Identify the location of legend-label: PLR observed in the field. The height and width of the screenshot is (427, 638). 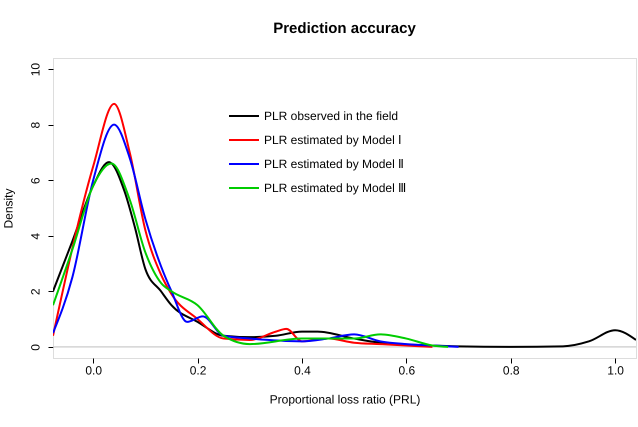
(331, 116).